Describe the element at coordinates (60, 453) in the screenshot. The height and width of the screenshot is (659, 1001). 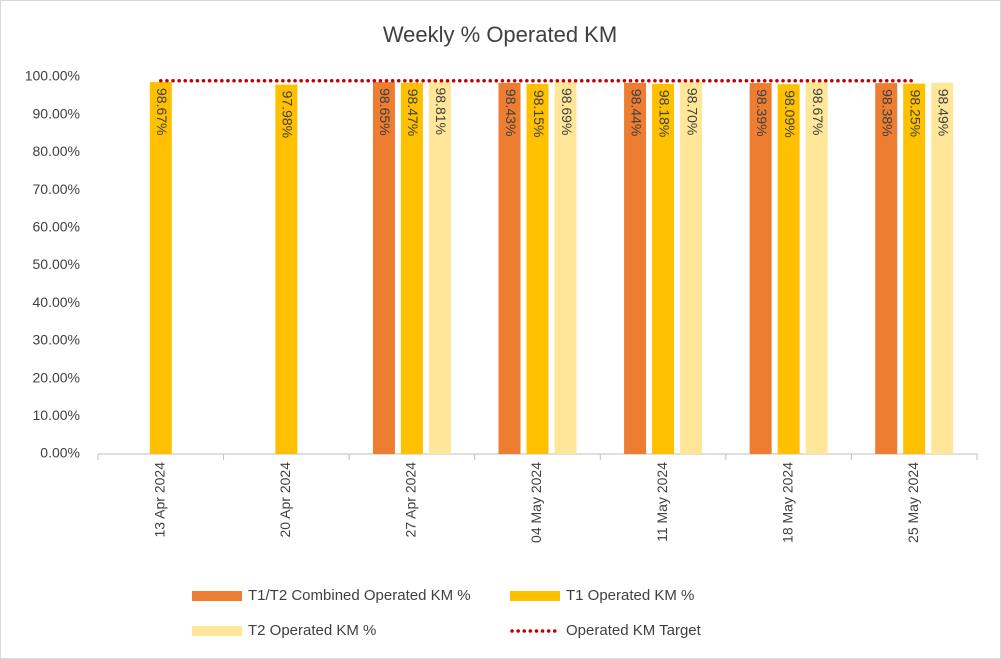
I see `y-tick-label: 0.00%` at that location.